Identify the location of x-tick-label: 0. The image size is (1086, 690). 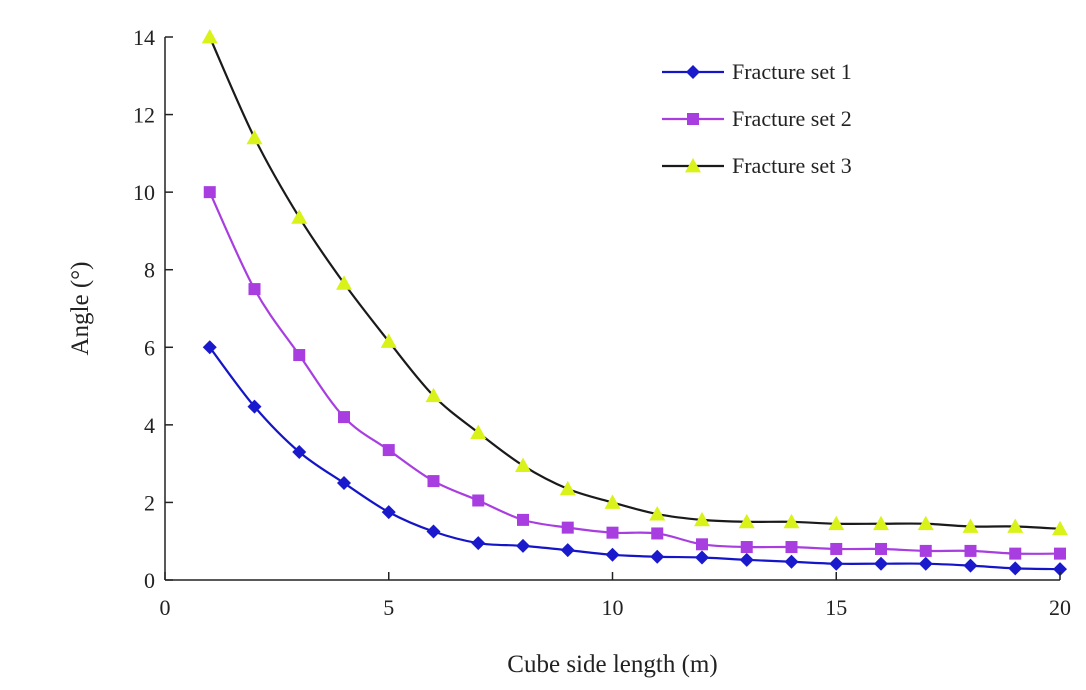
(165, 607).